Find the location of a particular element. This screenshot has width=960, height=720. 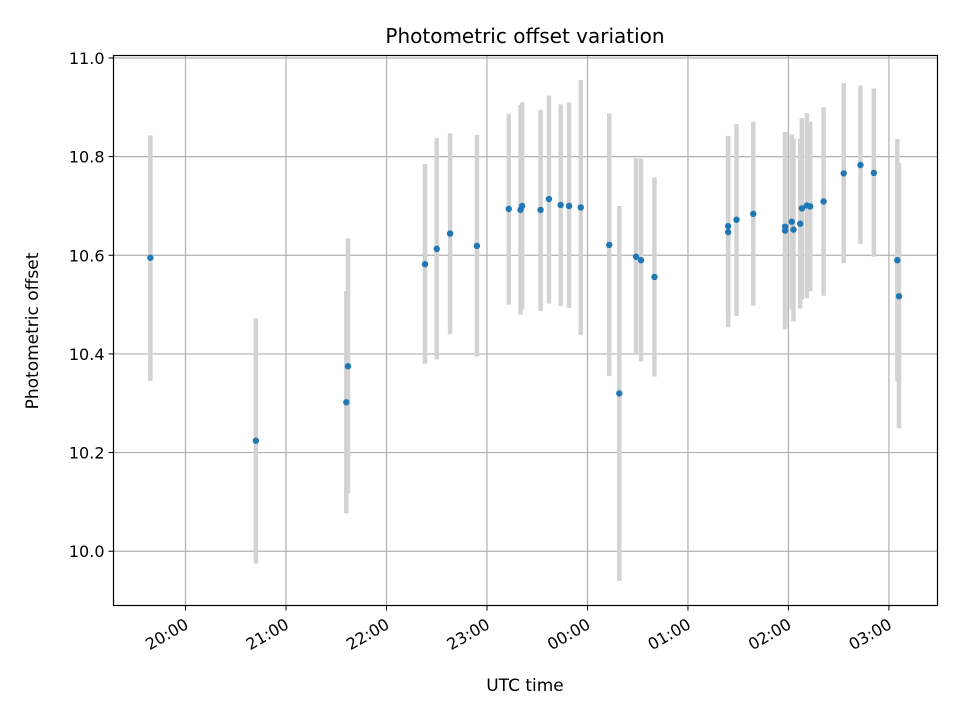

x-axis-label: UTC time is located at coordinates (525, 686).